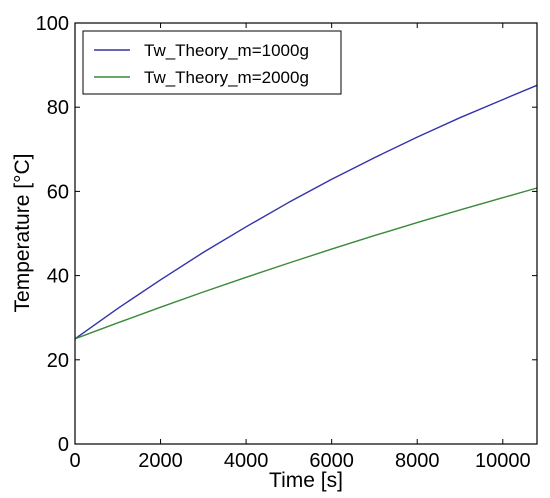 Image resolution: width=550 pixels, height=498 pixels. I want to click on x-tick-label: 8000, so click(417, 461).